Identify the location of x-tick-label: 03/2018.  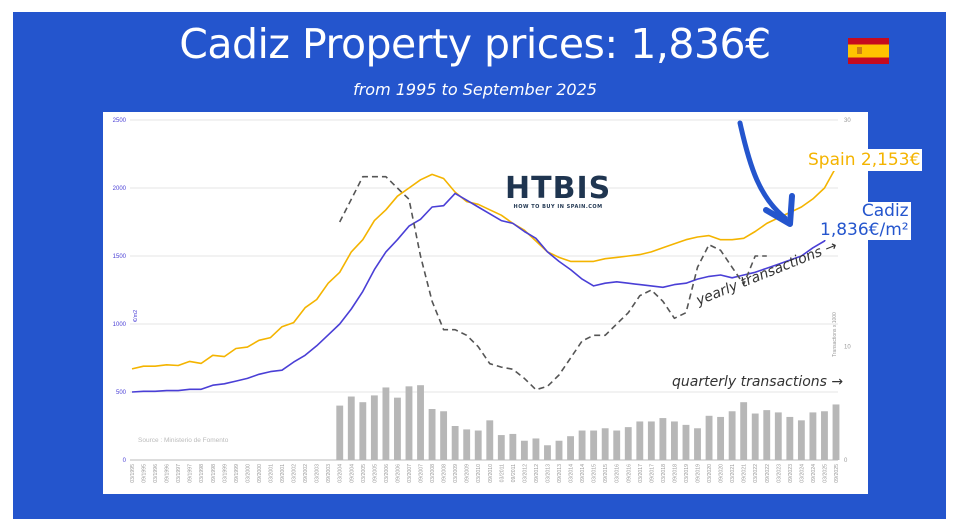
(664, 473).